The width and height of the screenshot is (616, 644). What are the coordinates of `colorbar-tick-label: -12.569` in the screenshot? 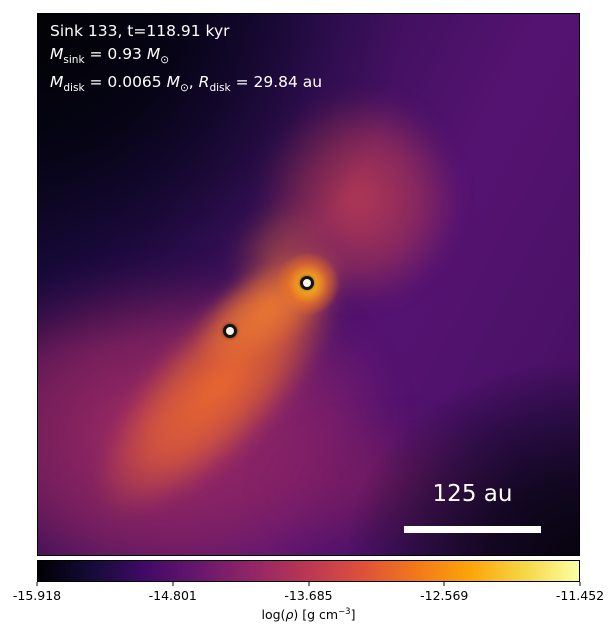 It's located at (444, 595).